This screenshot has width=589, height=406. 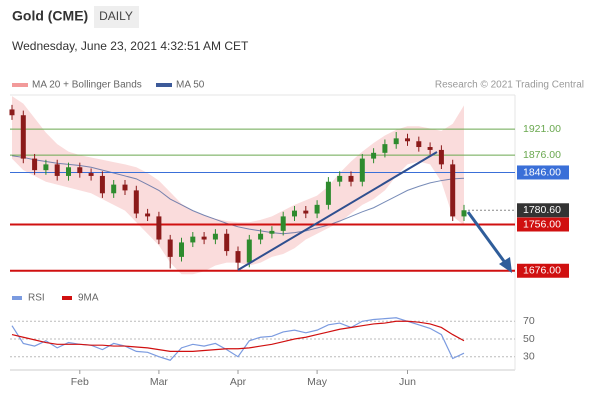 What do you see at coordinates (159, 382) in the screenshot?
I see `x-tick-label: Mar` at bounding box center [159, 382].